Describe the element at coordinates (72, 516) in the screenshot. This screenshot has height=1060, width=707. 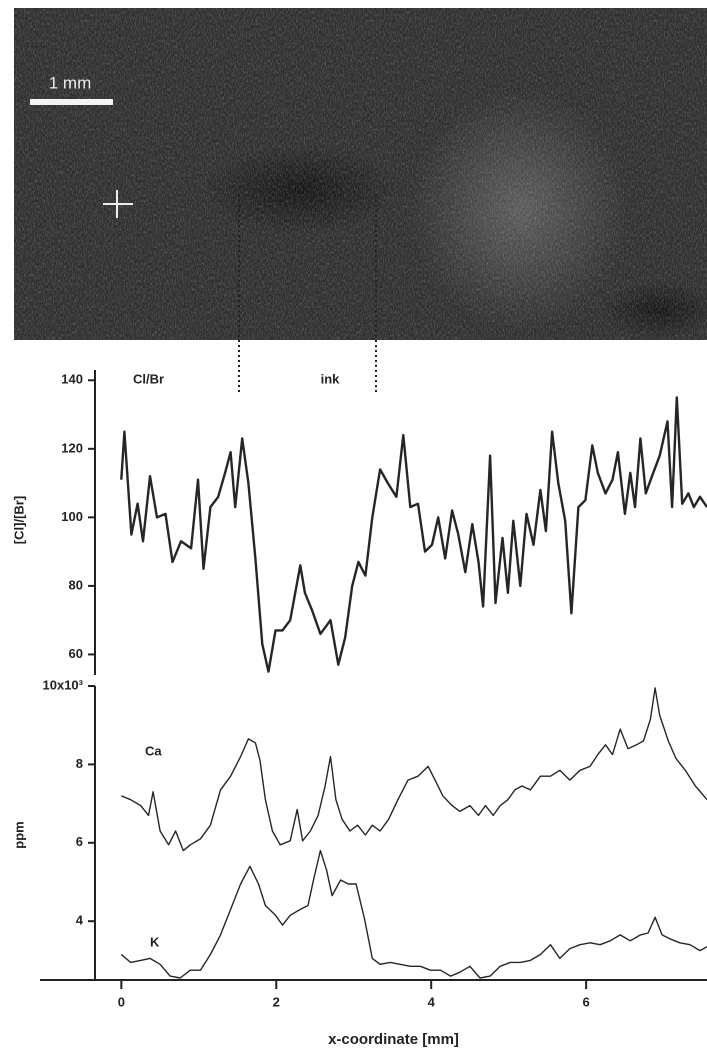
I see `y-tick-label: 100` at that location.